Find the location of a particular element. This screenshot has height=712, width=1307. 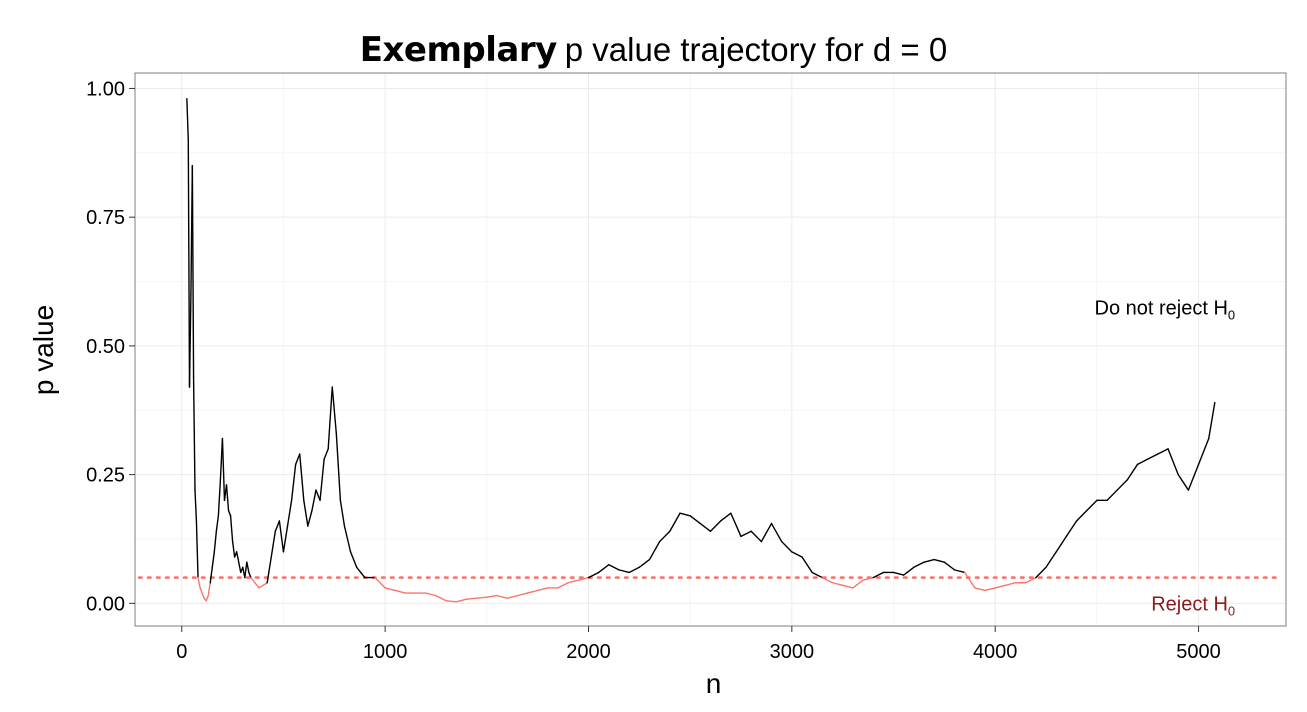

y-axis: 0.00 0.25 0.50 0.75 1.00 is located at coordinates (110, 346).